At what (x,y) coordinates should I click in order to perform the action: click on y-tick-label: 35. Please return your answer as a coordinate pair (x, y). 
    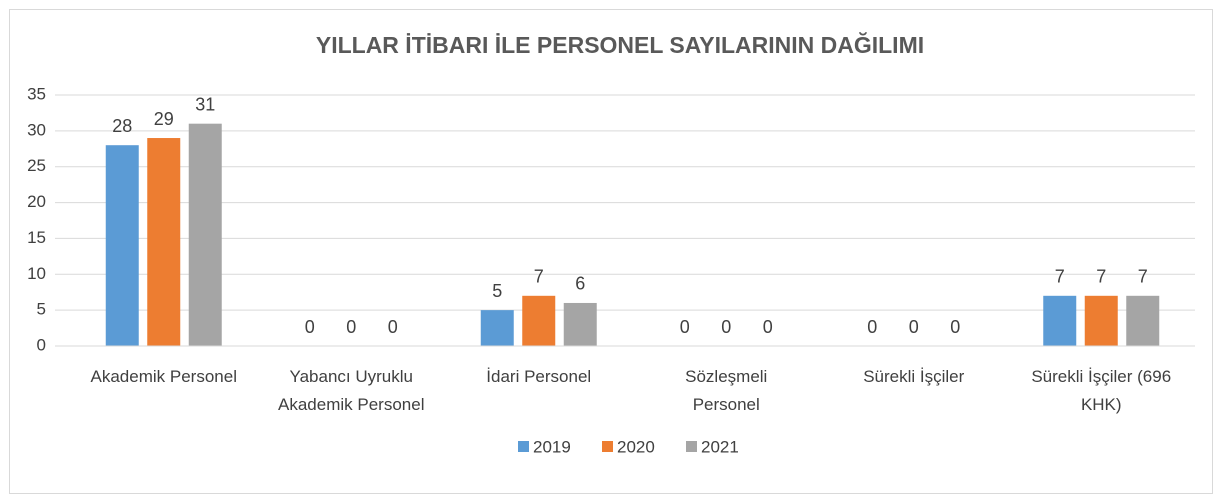
    Looking at the image, I should click on (36, 93).